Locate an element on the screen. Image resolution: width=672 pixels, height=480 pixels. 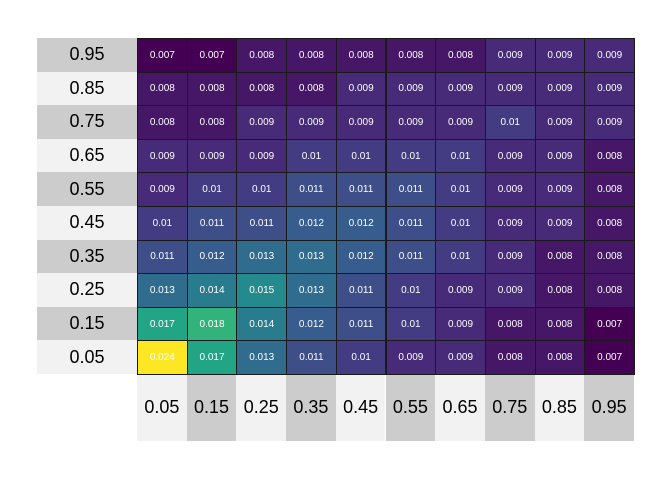
column-label: 0.45 is located at coordinates (360, 407).